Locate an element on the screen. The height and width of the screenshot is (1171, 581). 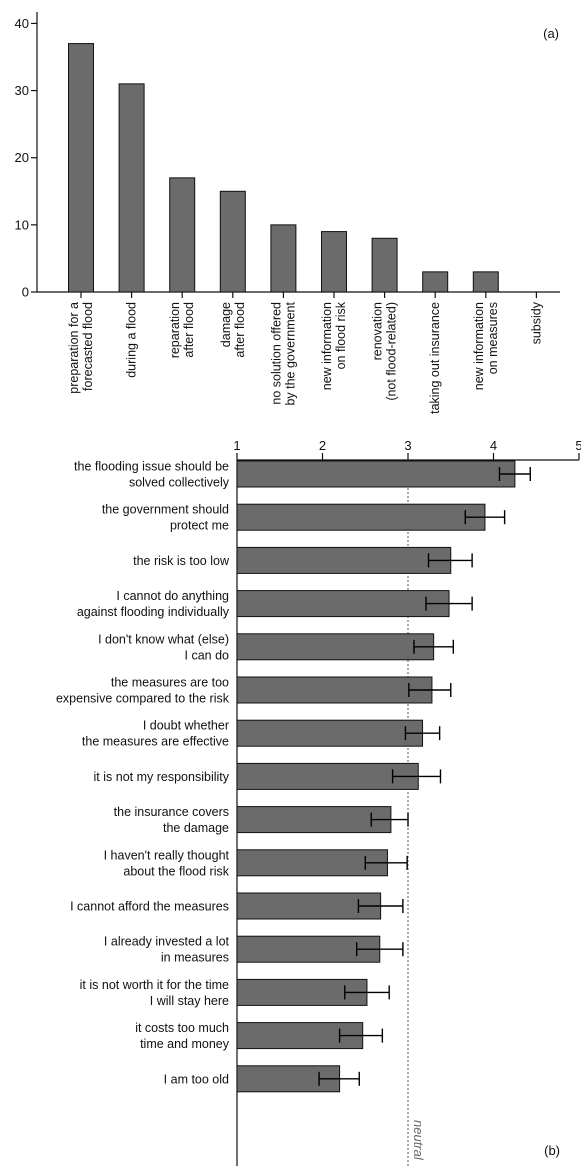
panel-a-category-label: (not flood-related) is located at coordinates (392, 351).